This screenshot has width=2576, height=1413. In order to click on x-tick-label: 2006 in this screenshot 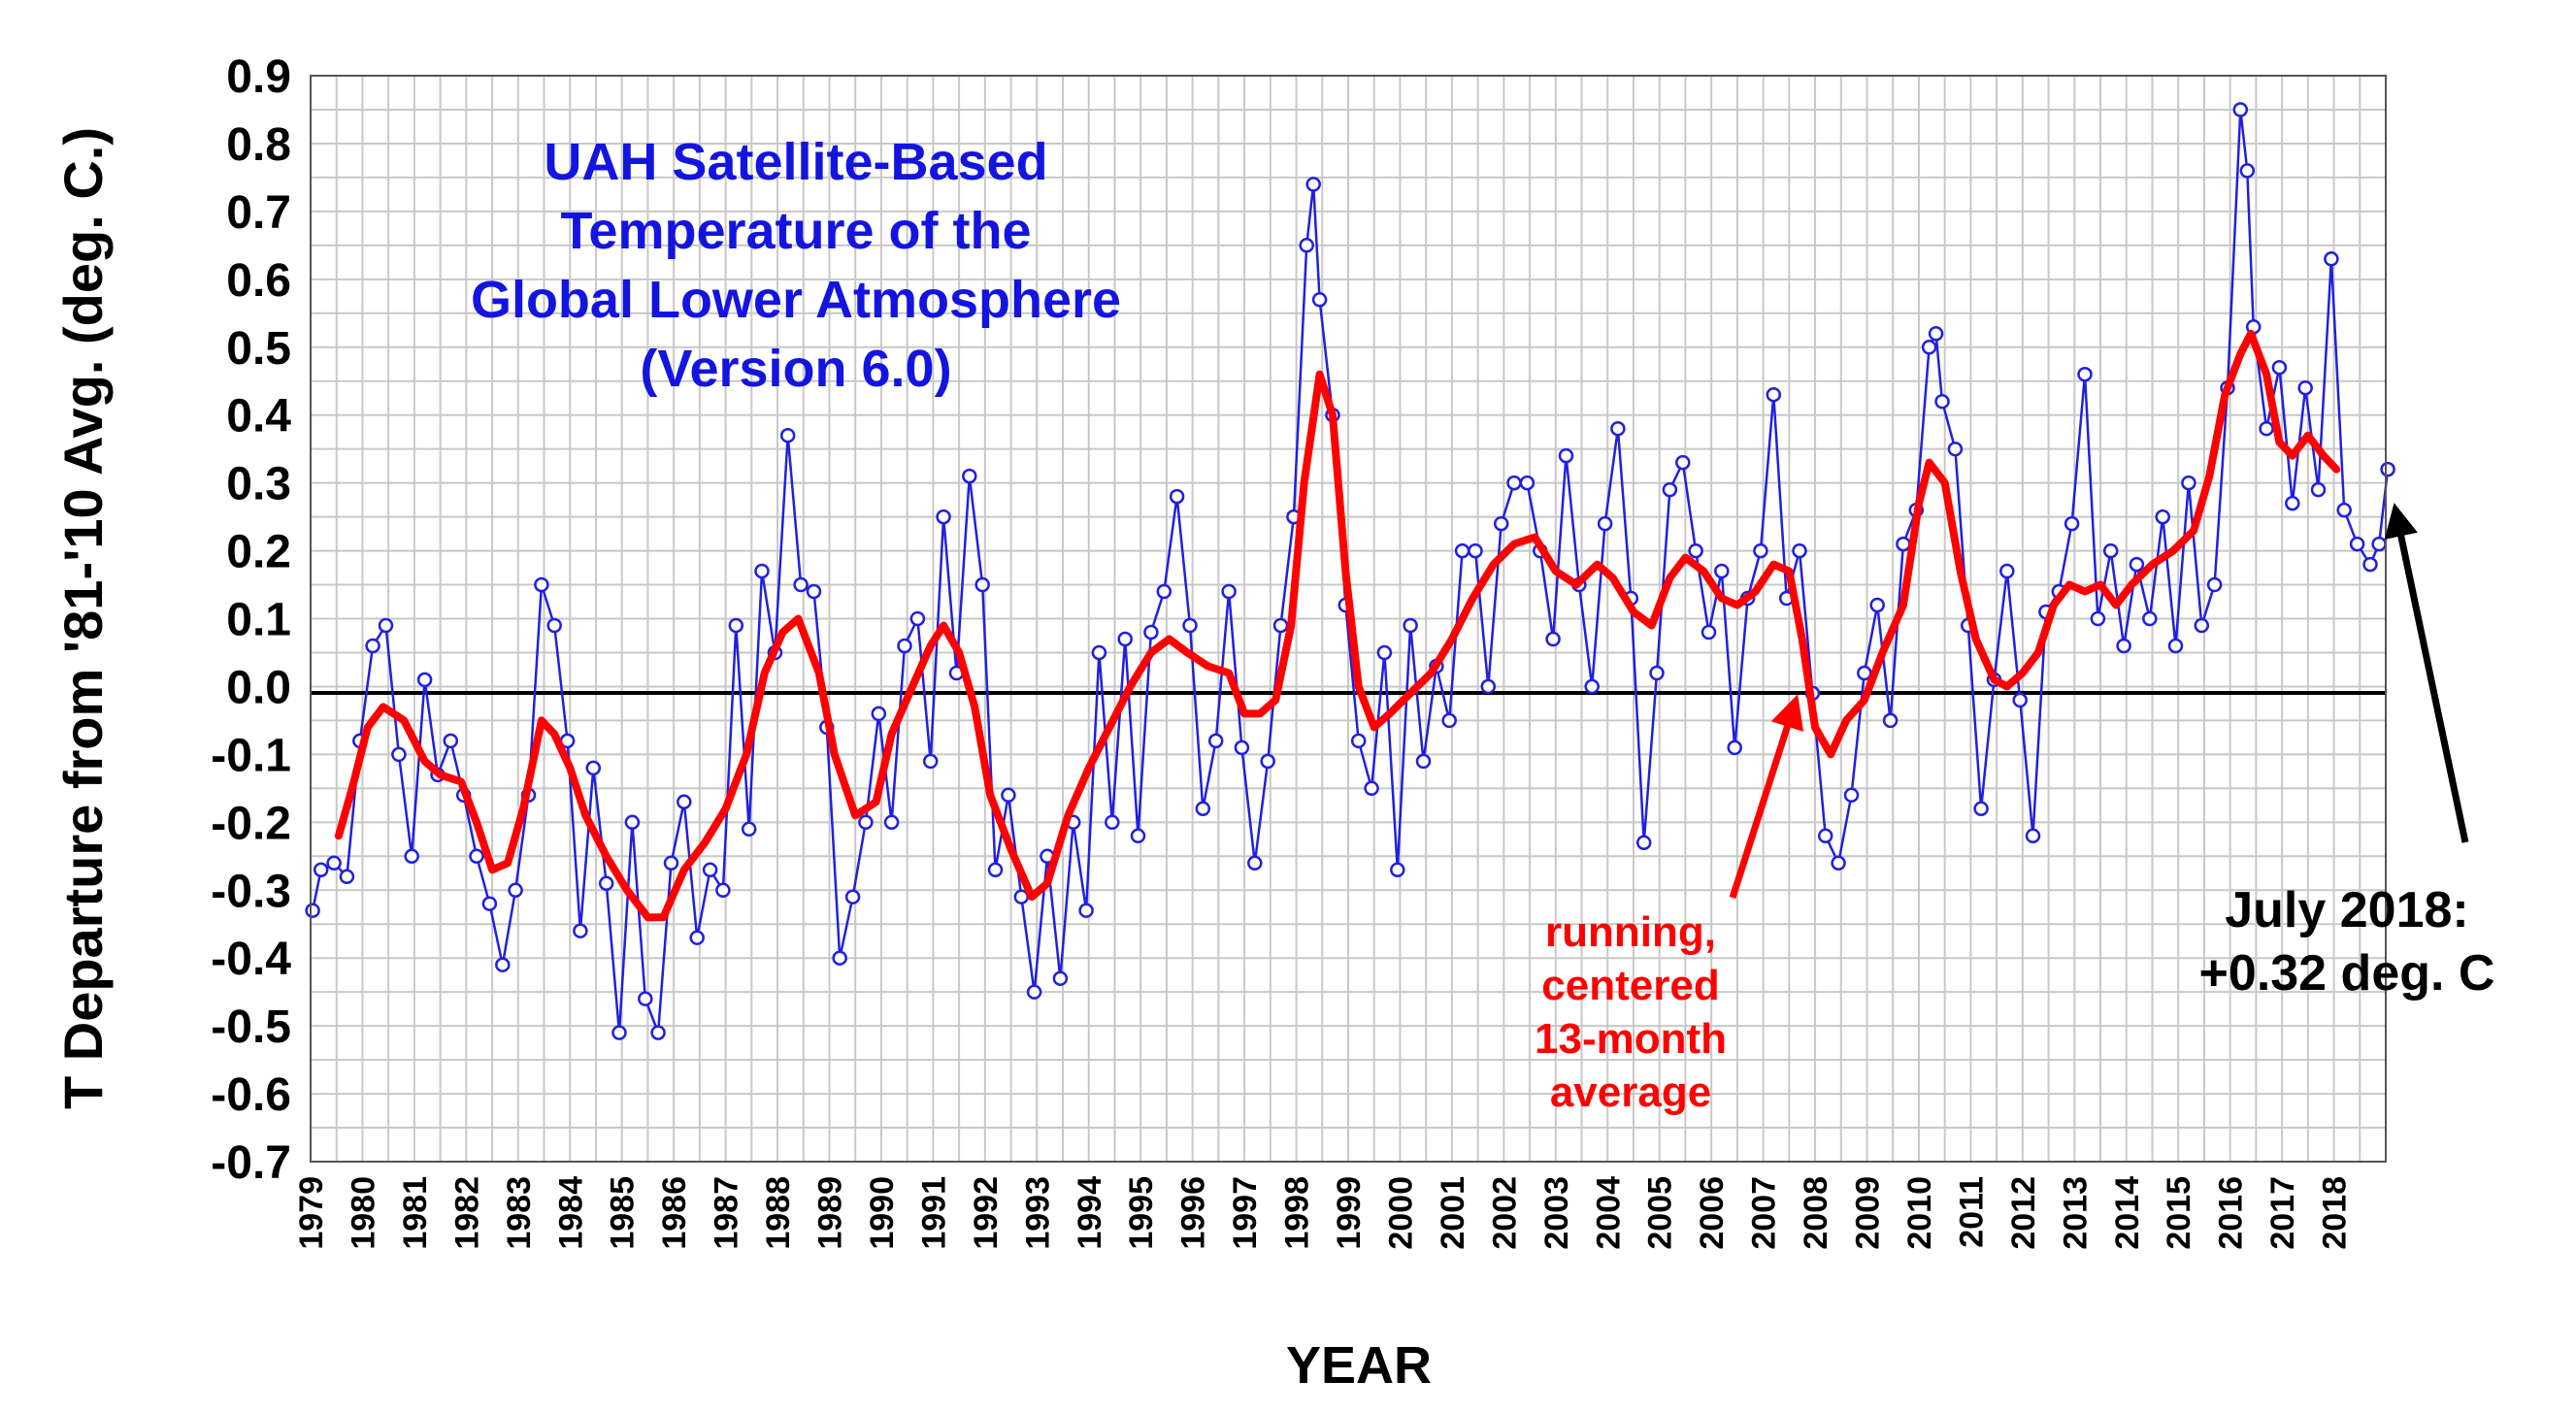, I will do `click(1712, 1213)`.